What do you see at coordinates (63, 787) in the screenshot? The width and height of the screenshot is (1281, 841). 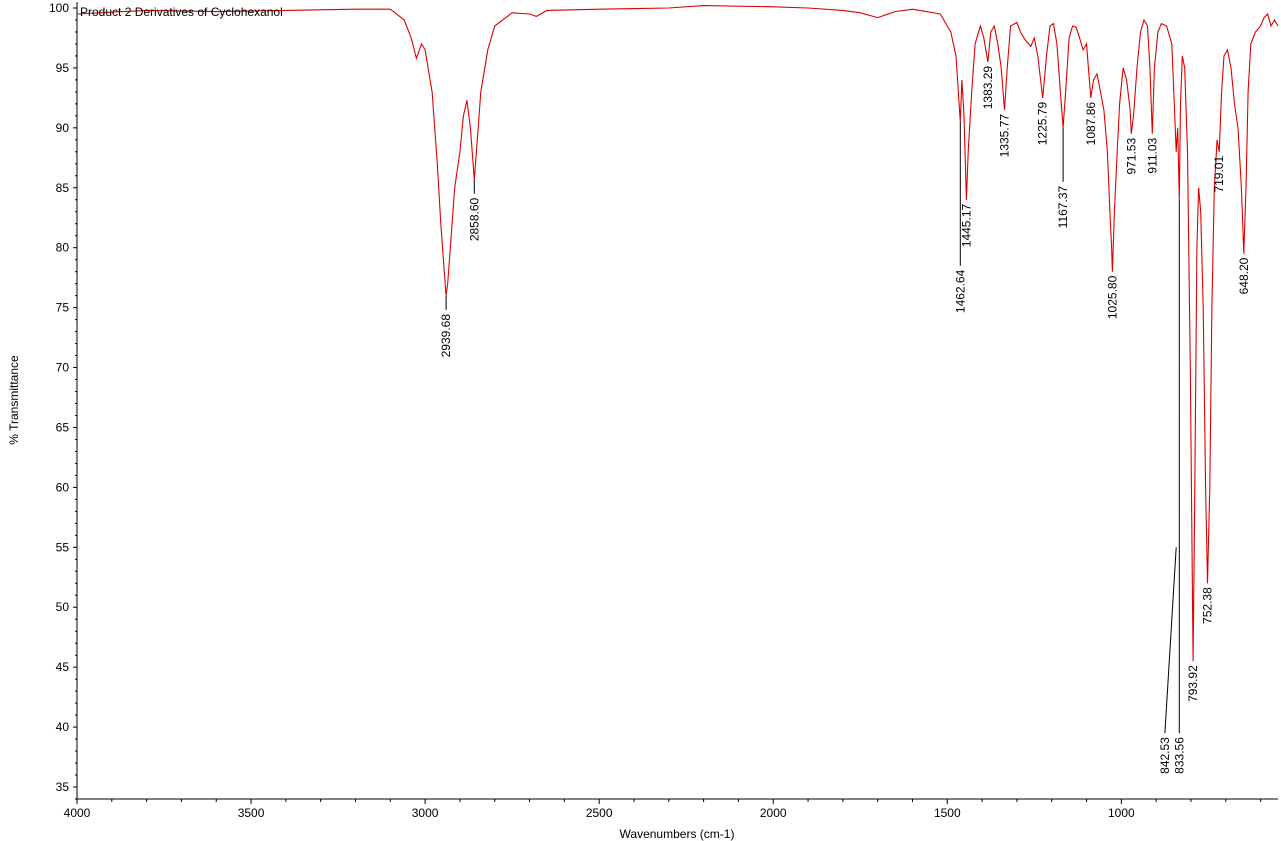 I see `y-tick-label: 35` at bounding box center [63, 787].